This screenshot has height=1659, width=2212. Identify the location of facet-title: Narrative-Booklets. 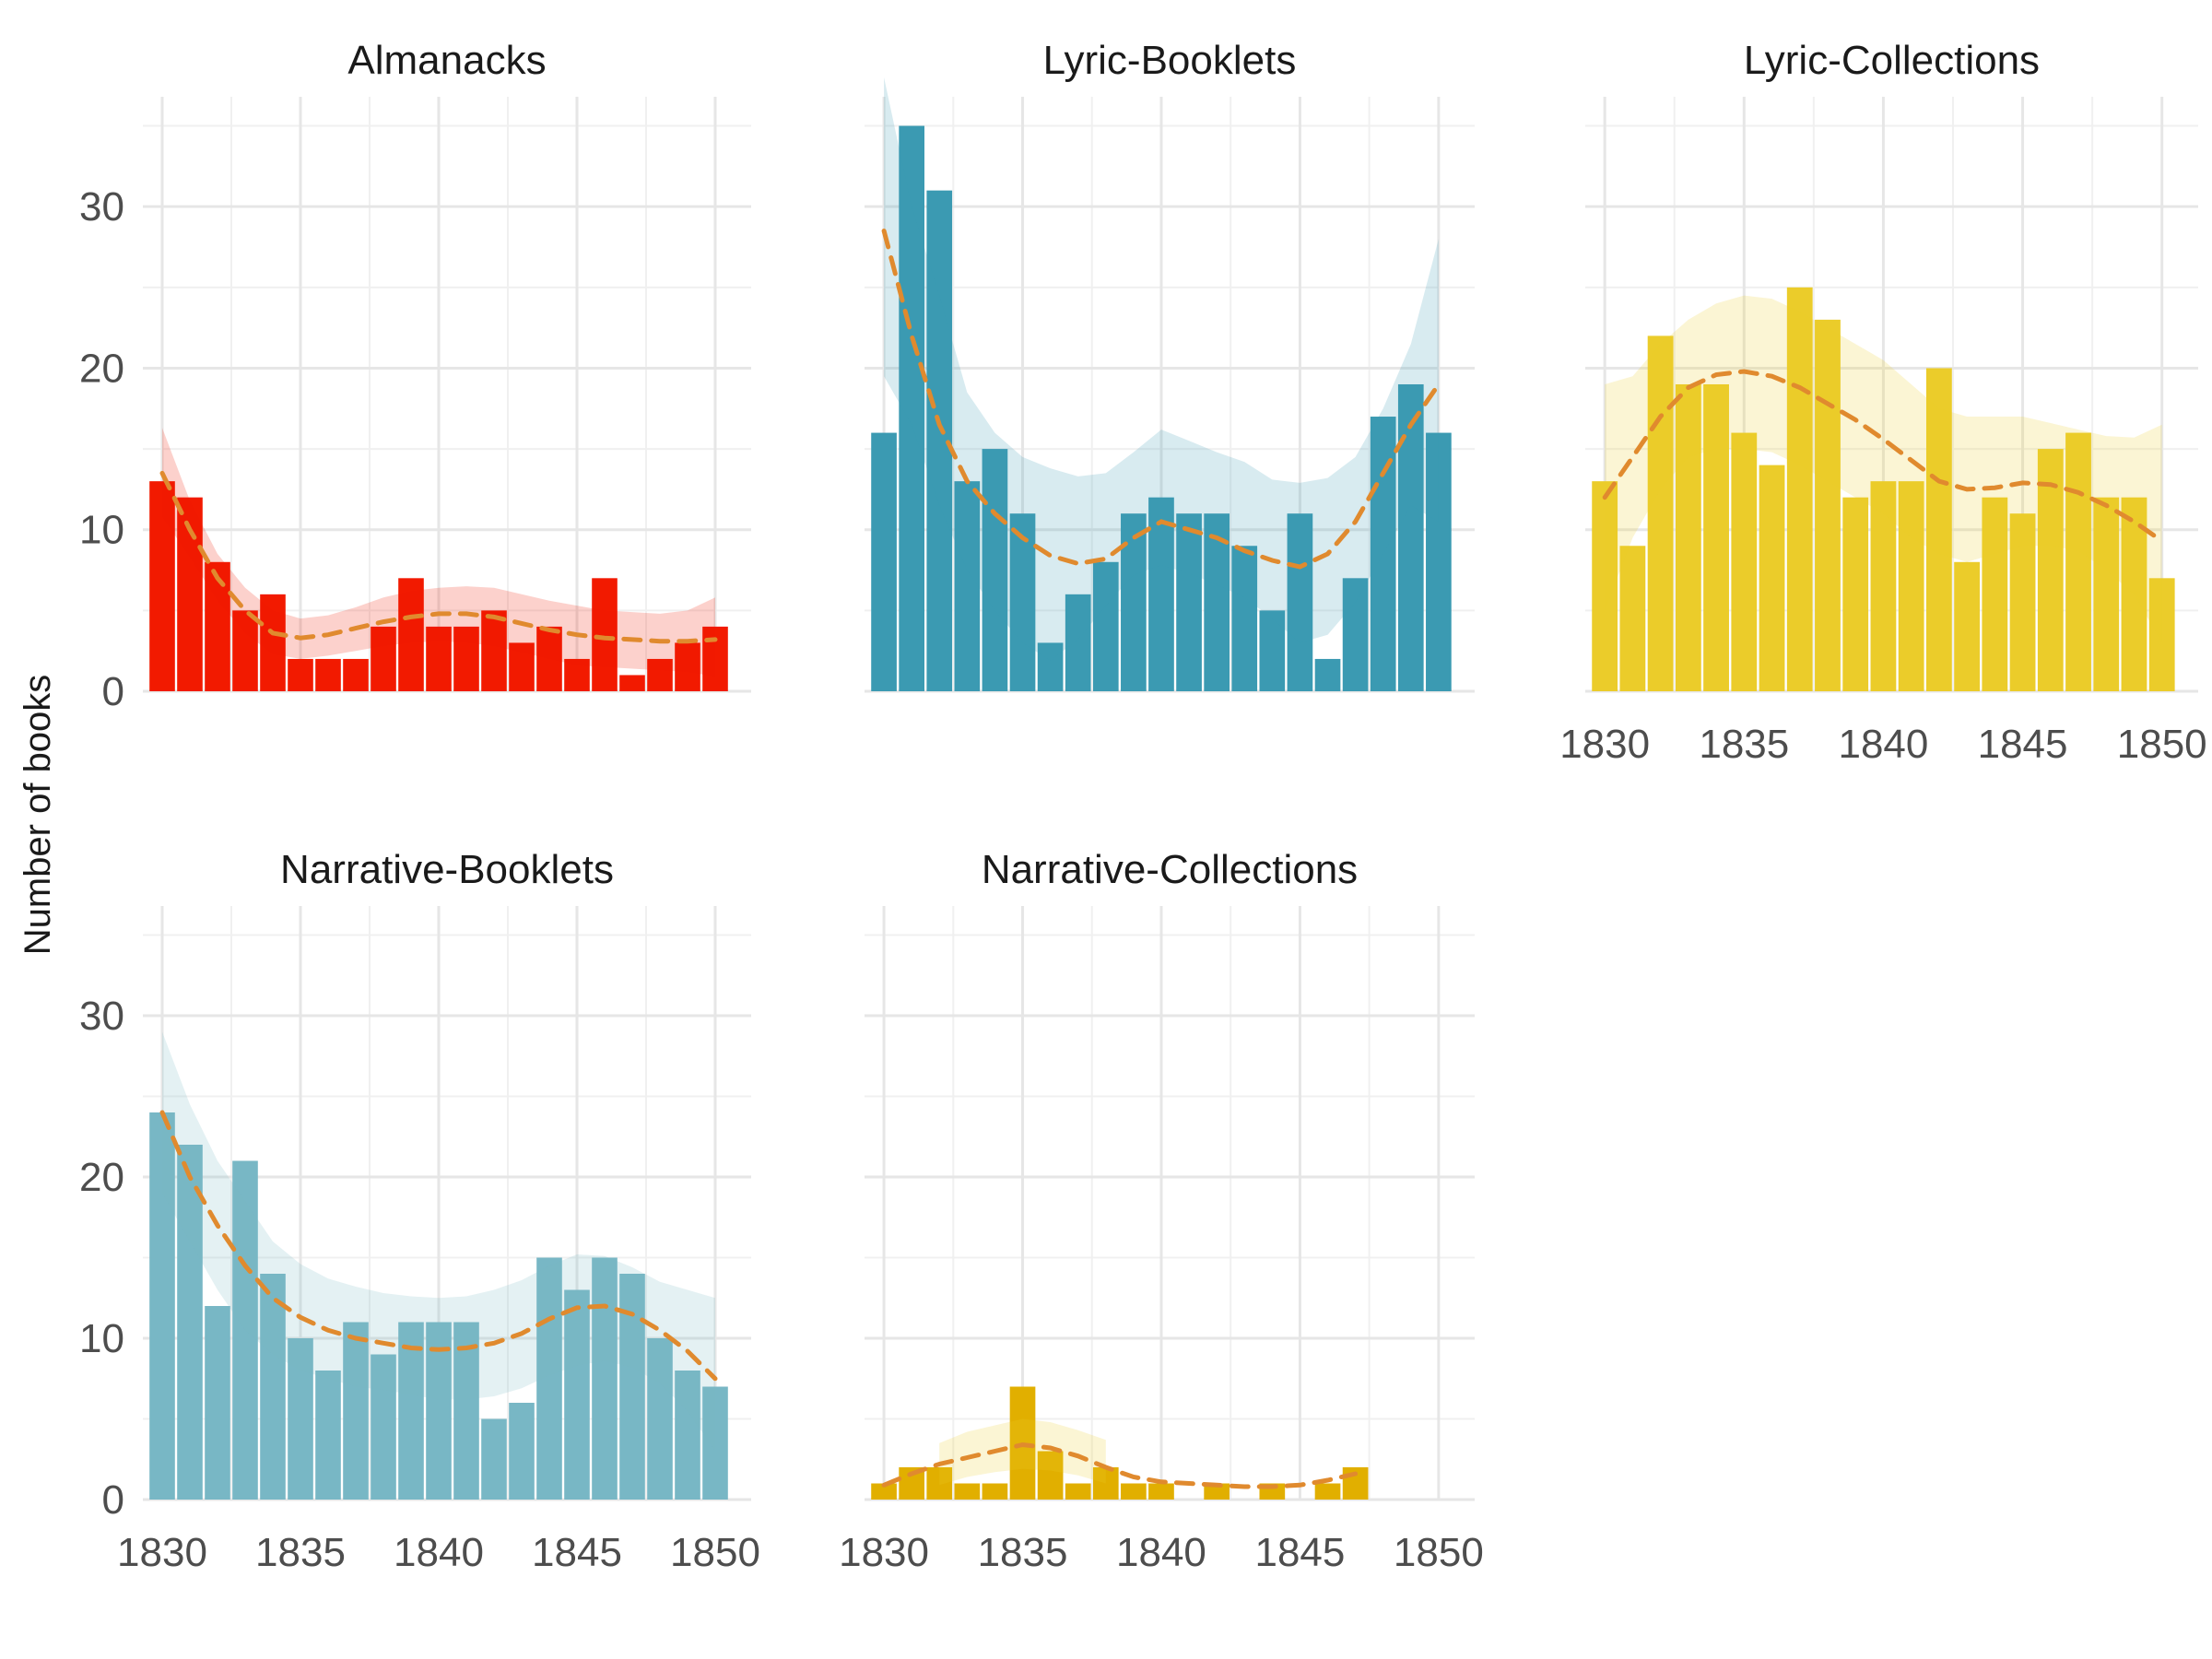
(447, 869).